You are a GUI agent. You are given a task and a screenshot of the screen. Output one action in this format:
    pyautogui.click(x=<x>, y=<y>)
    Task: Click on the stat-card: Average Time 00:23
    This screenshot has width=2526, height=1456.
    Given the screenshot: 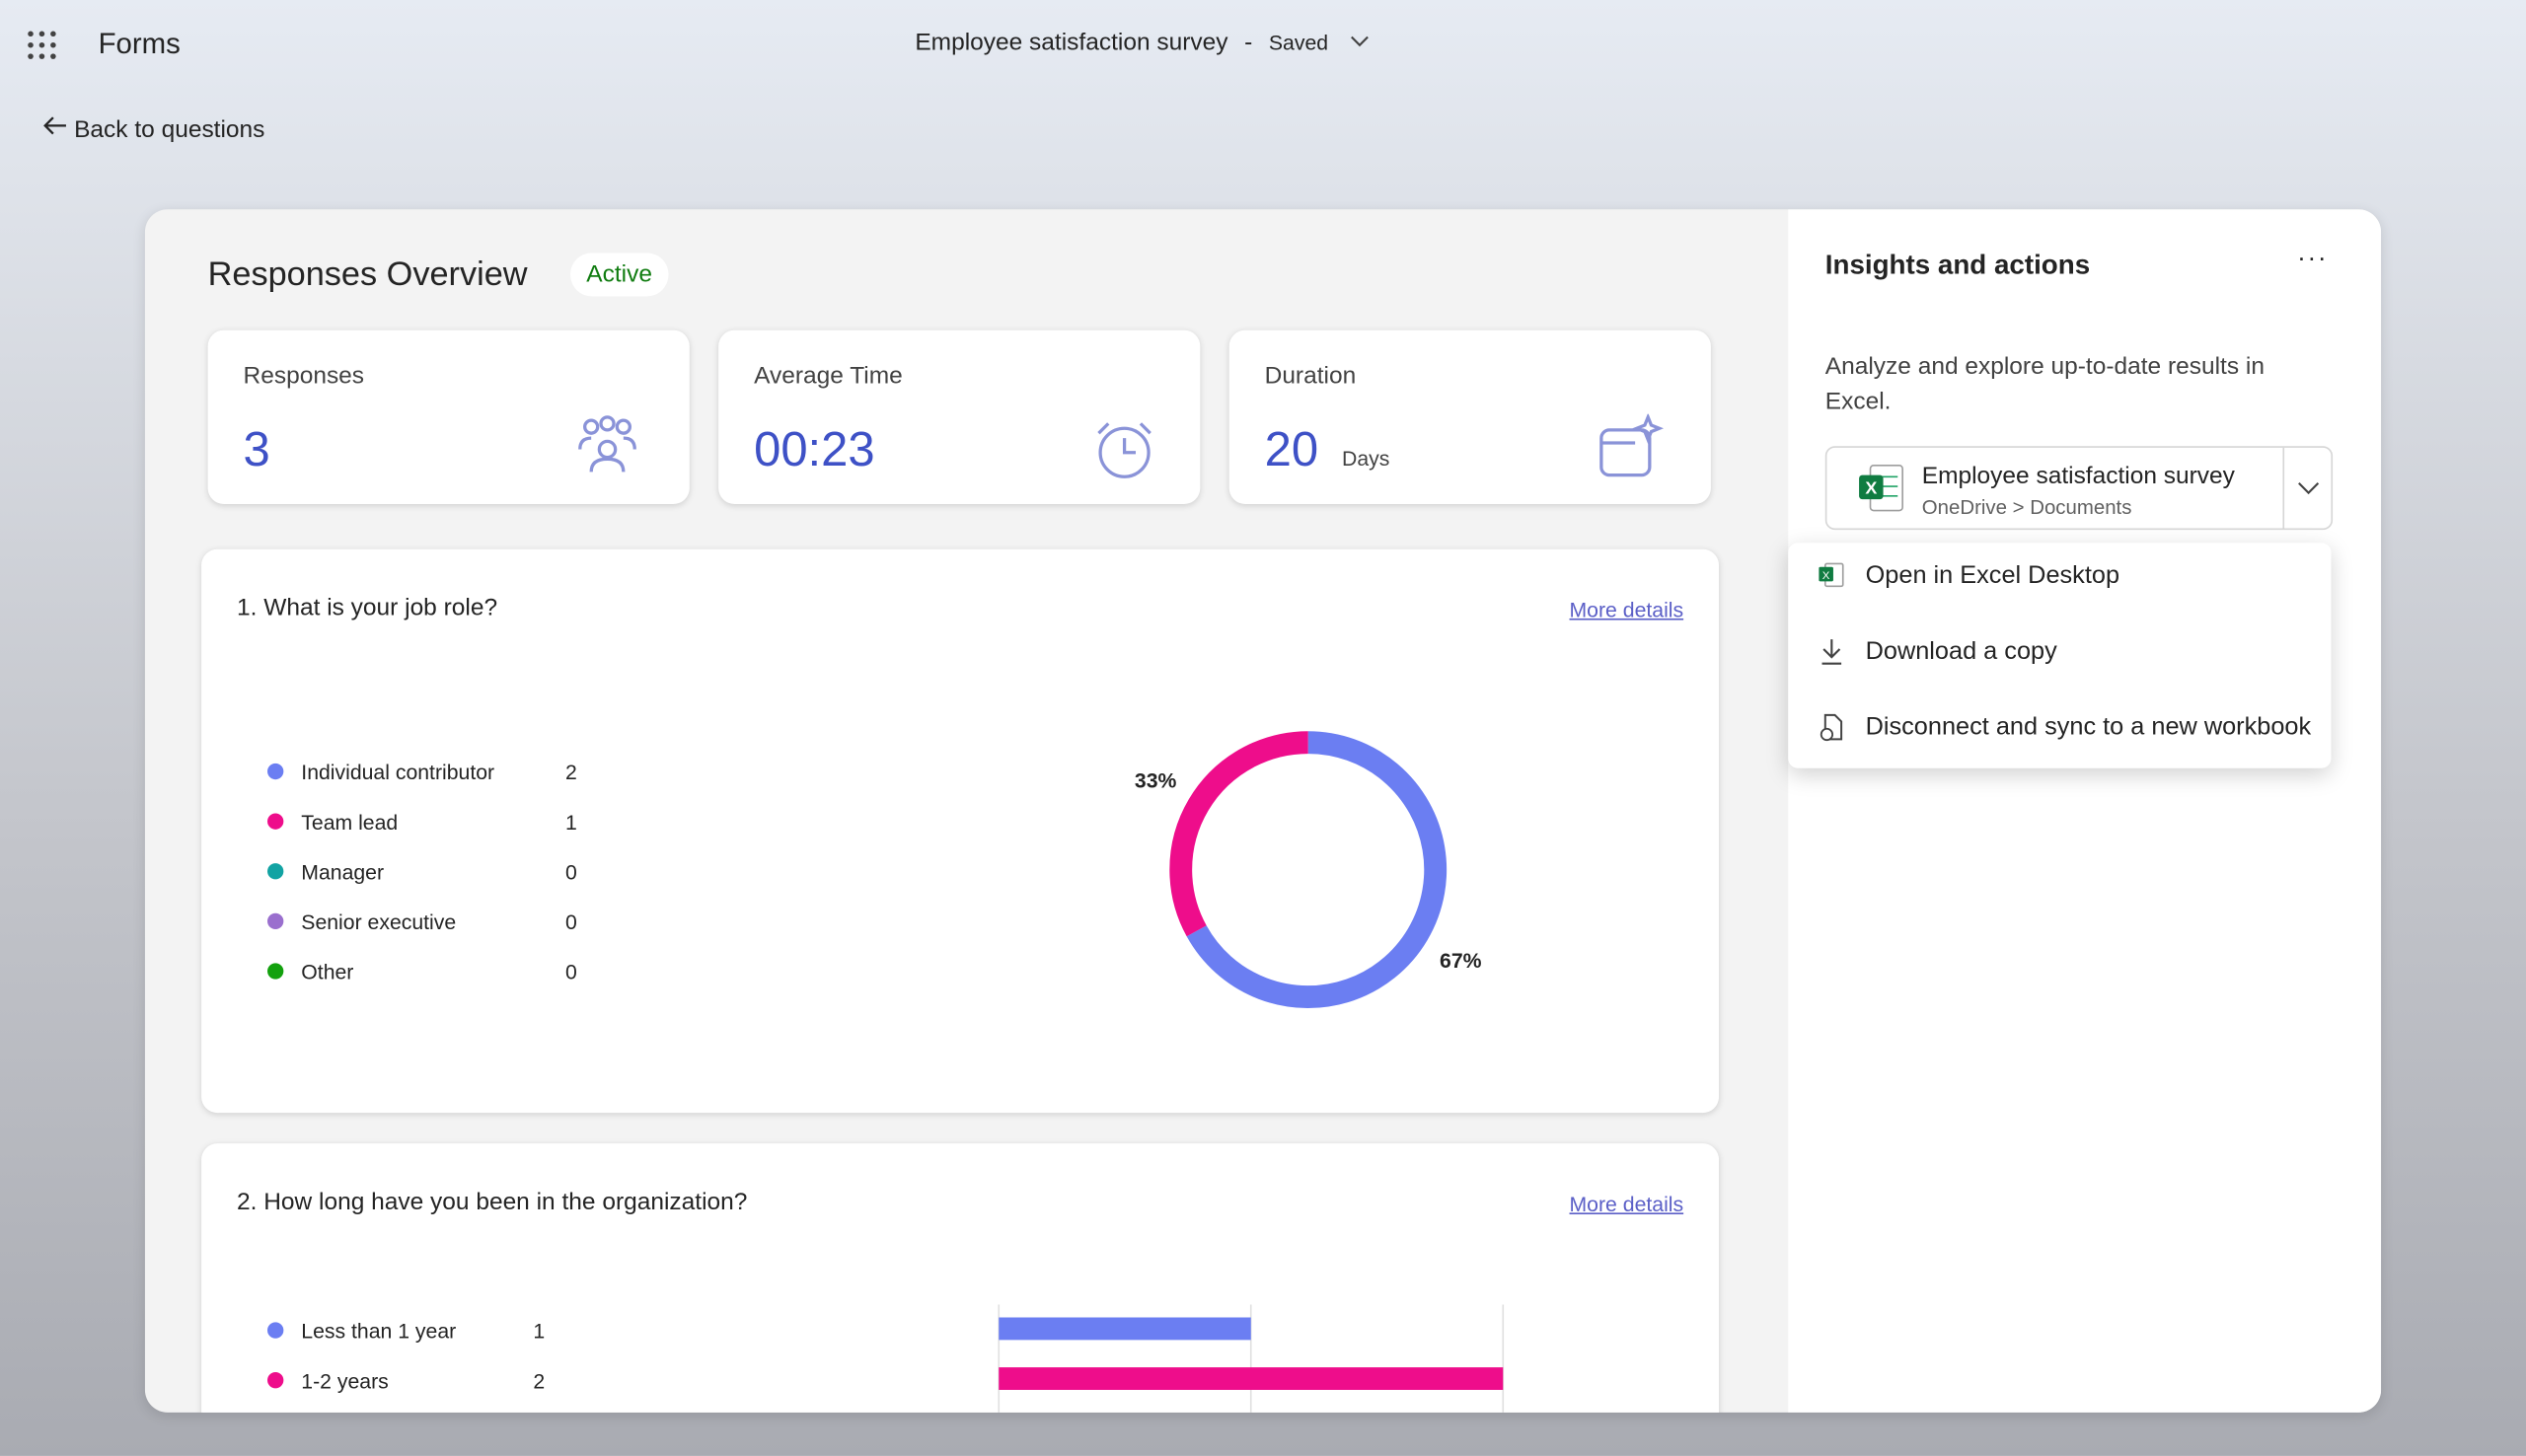 What is the action you would take?
    pyautogui.click(x=959, y=417)
    